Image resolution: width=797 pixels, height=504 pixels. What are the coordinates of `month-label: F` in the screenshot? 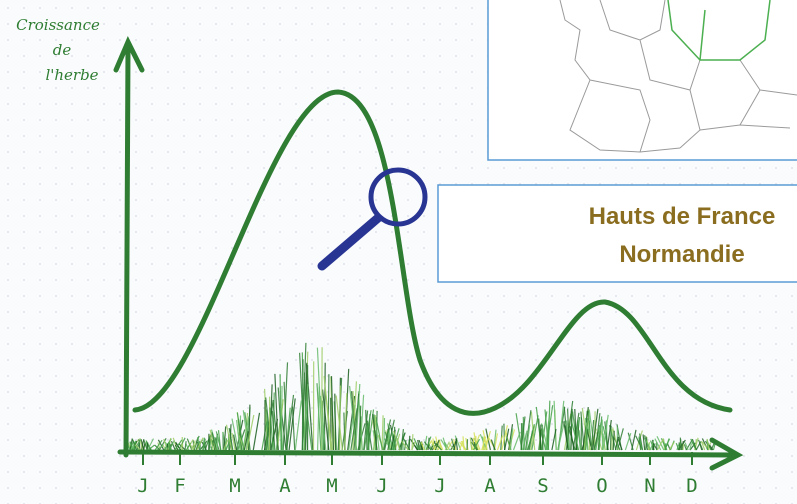 It's located at (179, 486).